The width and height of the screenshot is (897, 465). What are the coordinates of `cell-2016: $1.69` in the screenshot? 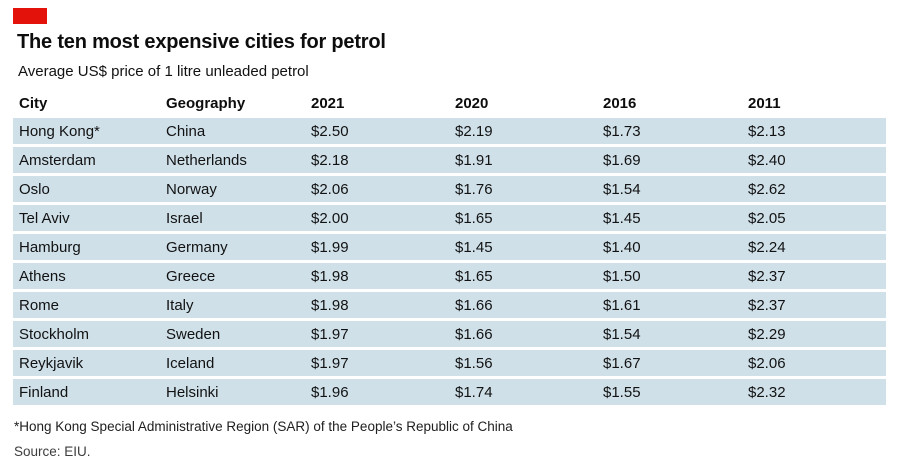 It's located at (622, 160).